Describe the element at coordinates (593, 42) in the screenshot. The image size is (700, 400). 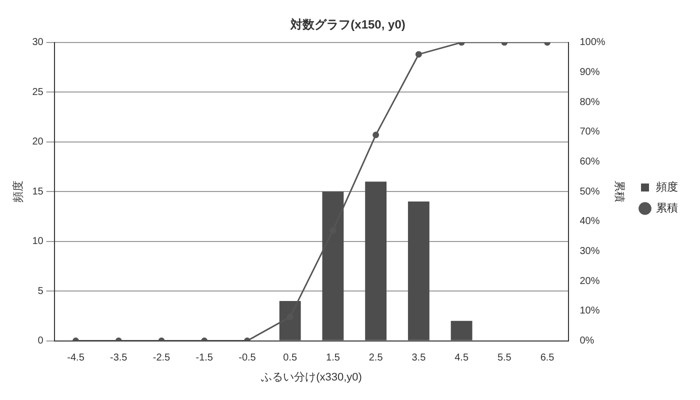
I see `y2-tick-label: 100%` at that location.